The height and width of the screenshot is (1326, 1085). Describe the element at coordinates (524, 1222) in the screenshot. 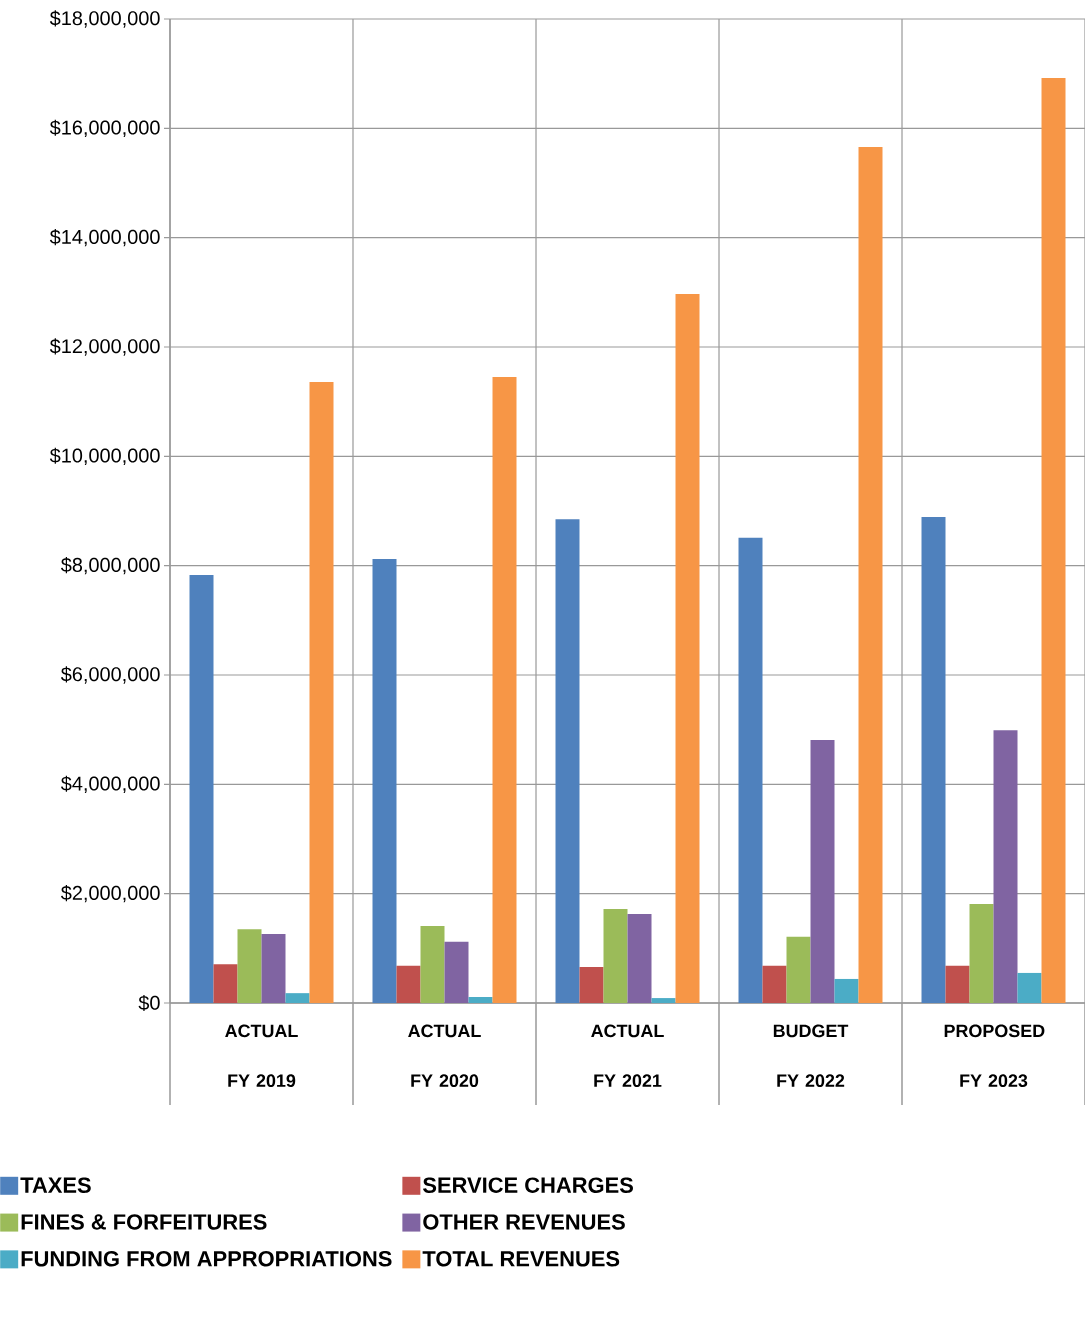

I see `legend-label: OTHER REVENUES` at that location.